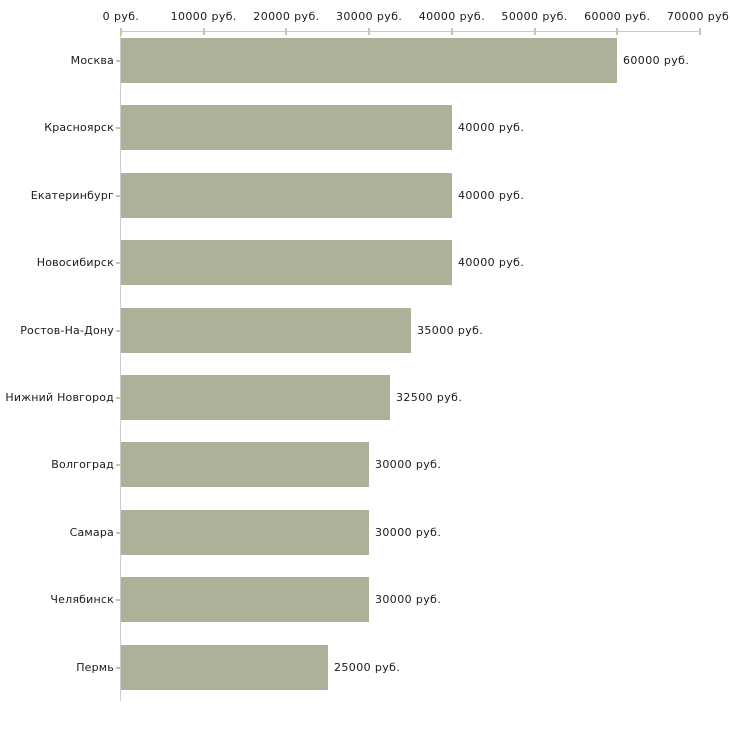 The image size is (730, 730). What do you see at coordinates (450, 330) in the screenshot?
I see `value-label: 35000 руб.` at bounding box center [450, 330].